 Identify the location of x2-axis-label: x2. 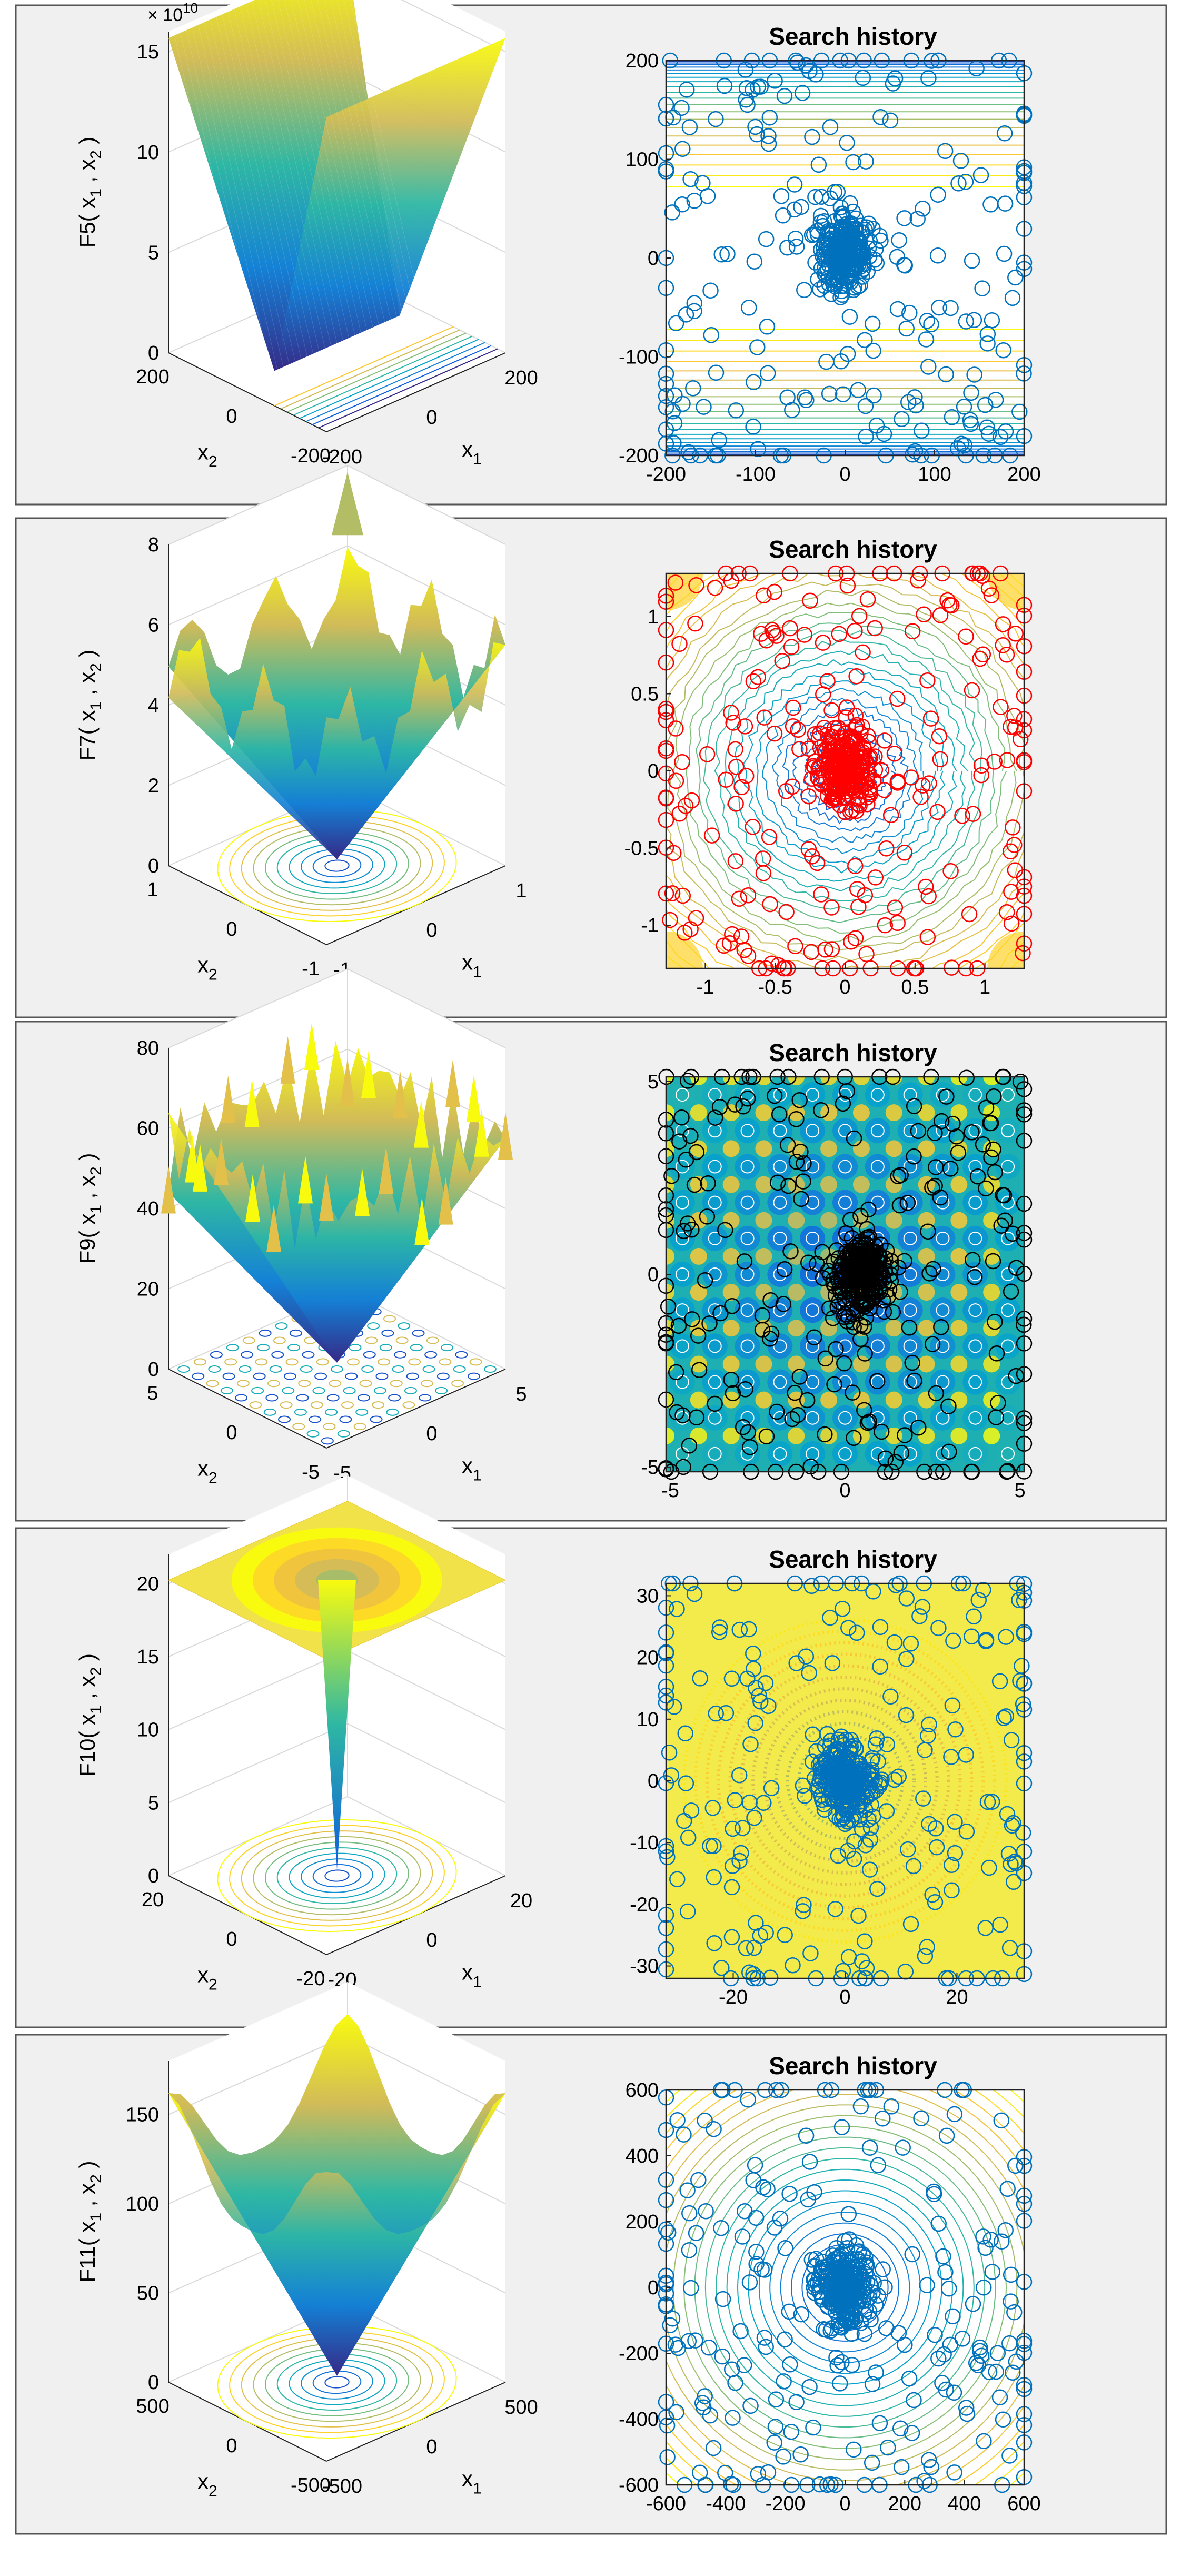
(207, 968).